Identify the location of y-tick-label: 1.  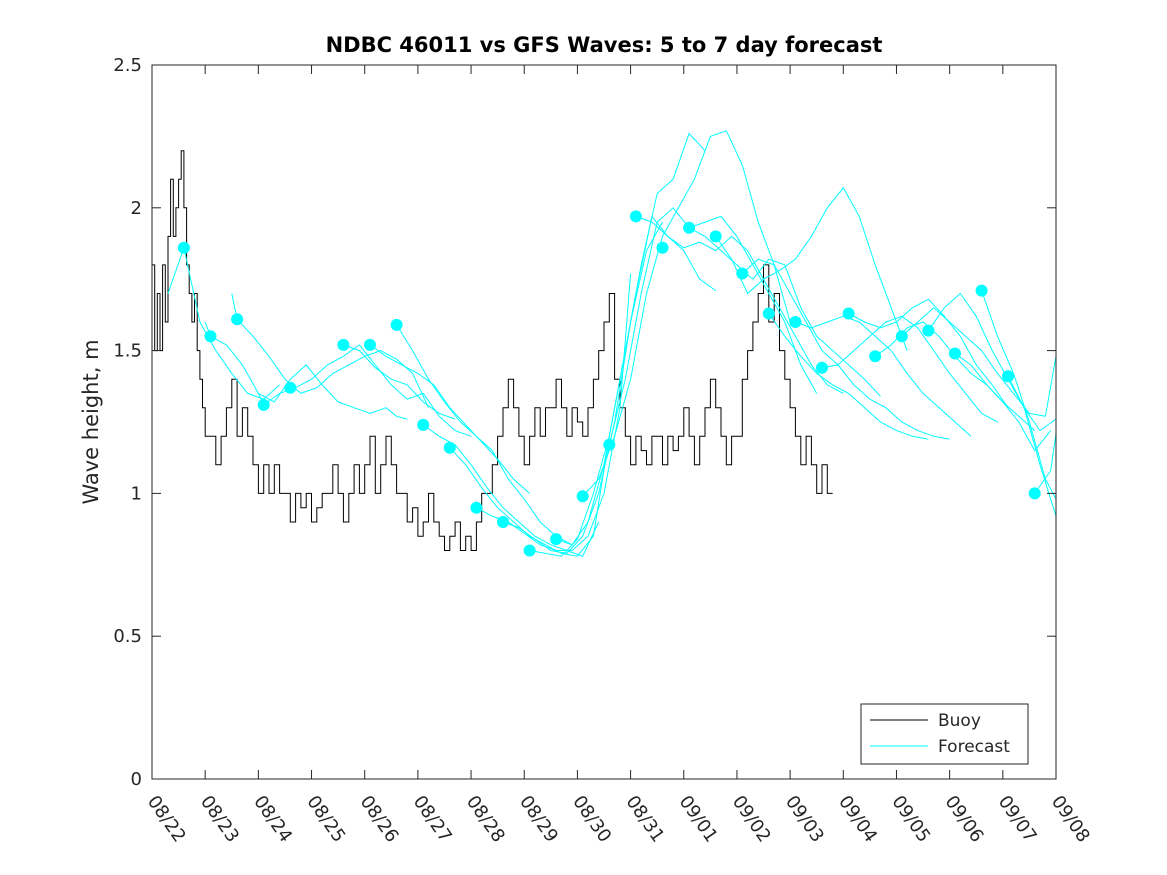
(136, 493).